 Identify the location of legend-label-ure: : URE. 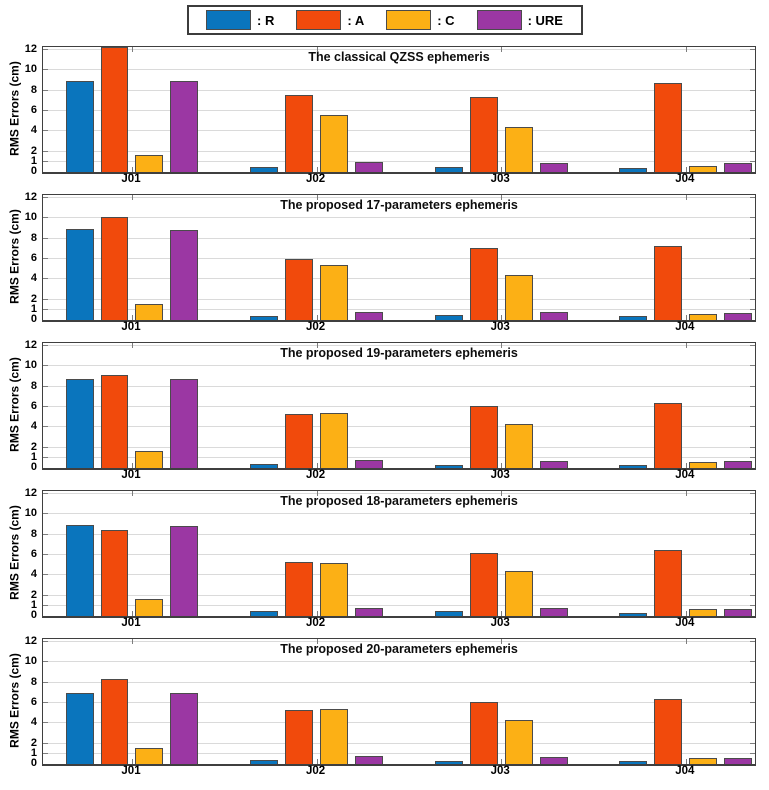
(545, 20).